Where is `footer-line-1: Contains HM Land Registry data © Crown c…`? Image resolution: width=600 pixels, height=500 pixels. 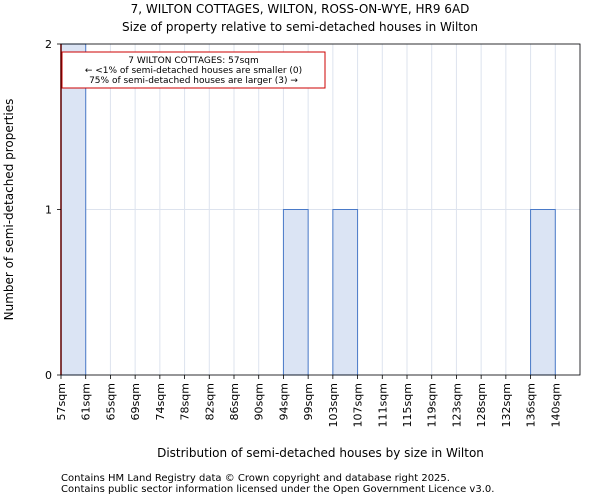
footer-line-1: Contains HM Land Registry data © Crown c… is located at coordinates (255, 478).